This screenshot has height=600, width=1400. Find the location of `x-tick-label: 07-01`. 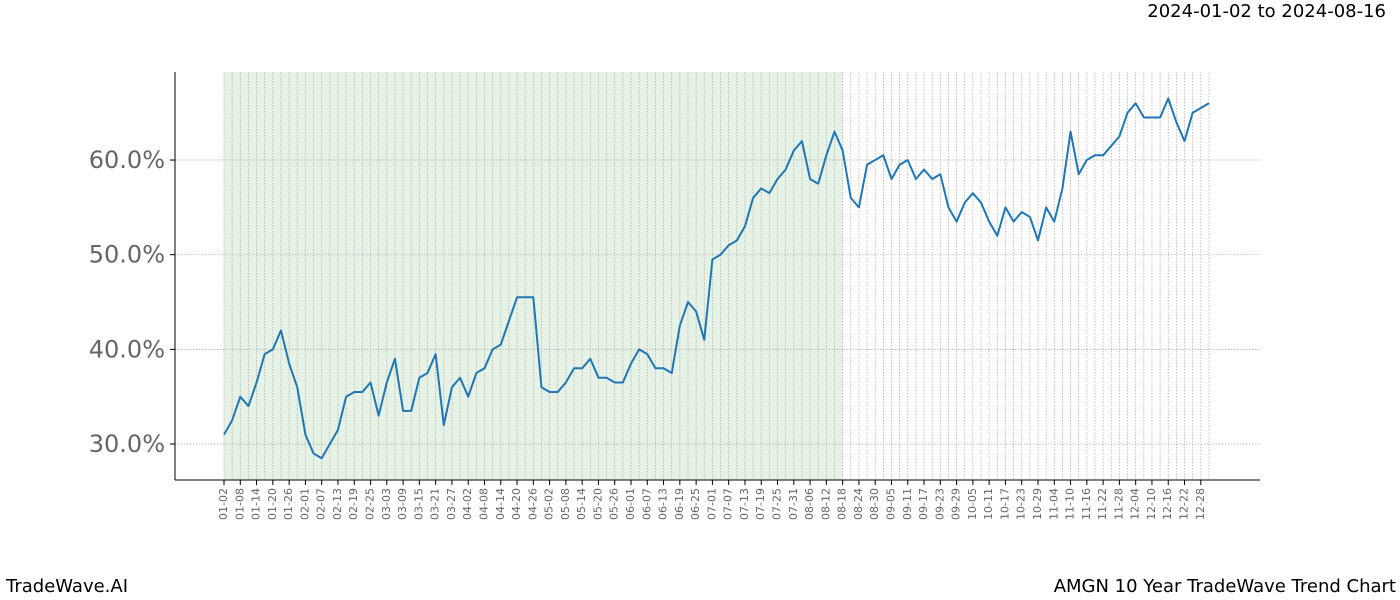

x-tick-label: 07-01 is located at coordinates (711, 504).